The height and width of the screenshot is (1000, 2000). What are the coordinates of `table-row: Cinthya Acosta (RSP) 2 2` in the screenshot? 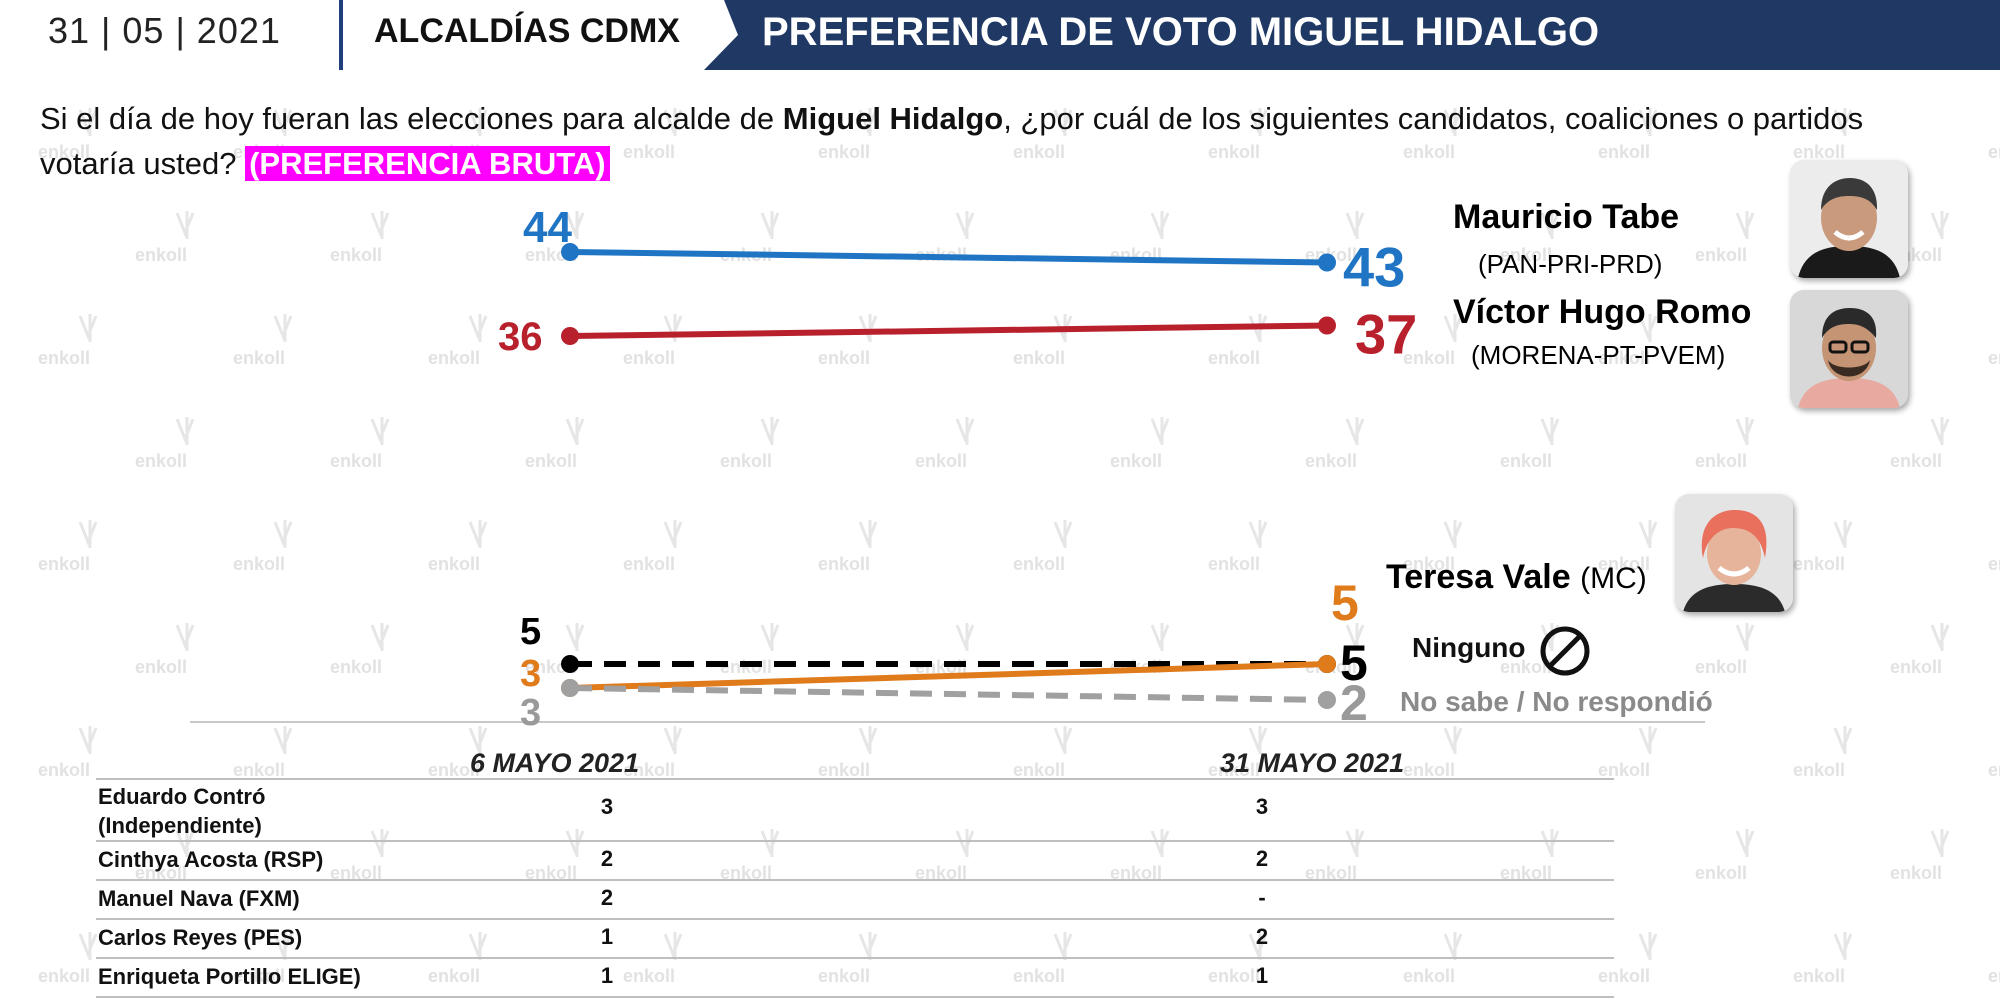 It's located at (855, 859).